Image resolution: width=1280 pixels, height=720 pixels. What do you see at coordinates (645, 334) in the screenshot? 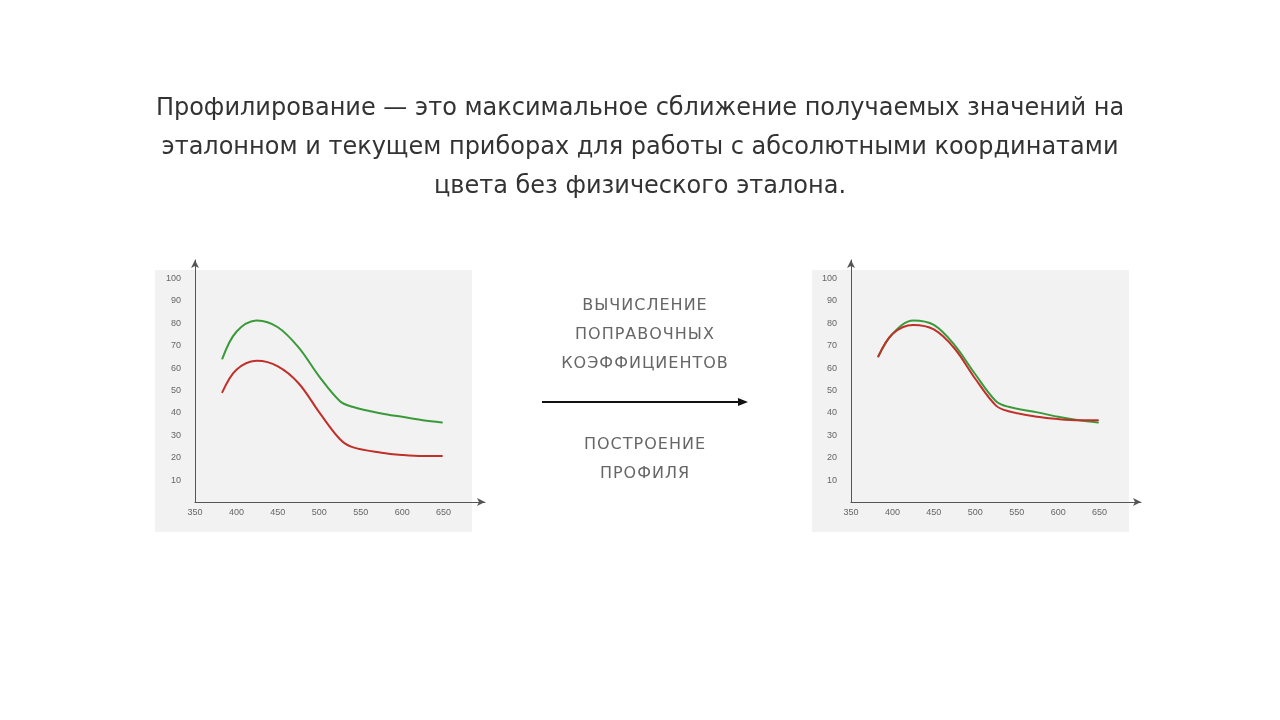
I see `text: ВЫЧИСЛЕНИЕ ПОПРАВОЧНЫХ КОЭФФИЦИЕНТОВ` at bounding box center [645, 334].